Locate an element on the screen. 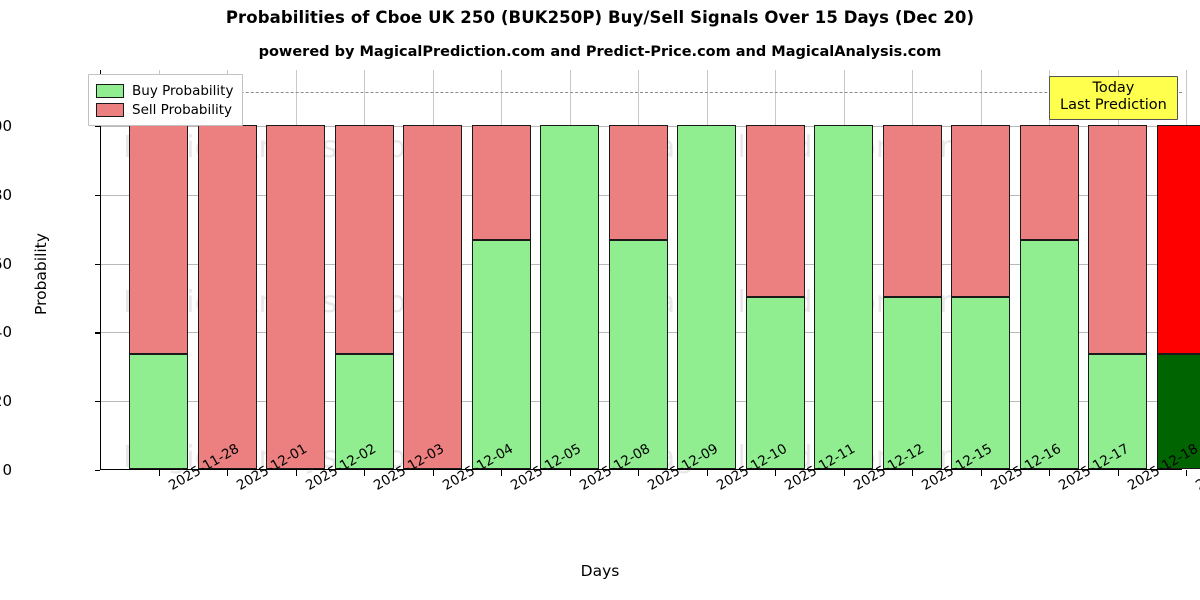 This screenshot has width=1200, height=600. x-tick-label-2025-12-19: 2025-12-19 is located at coordinates (1196, 467).